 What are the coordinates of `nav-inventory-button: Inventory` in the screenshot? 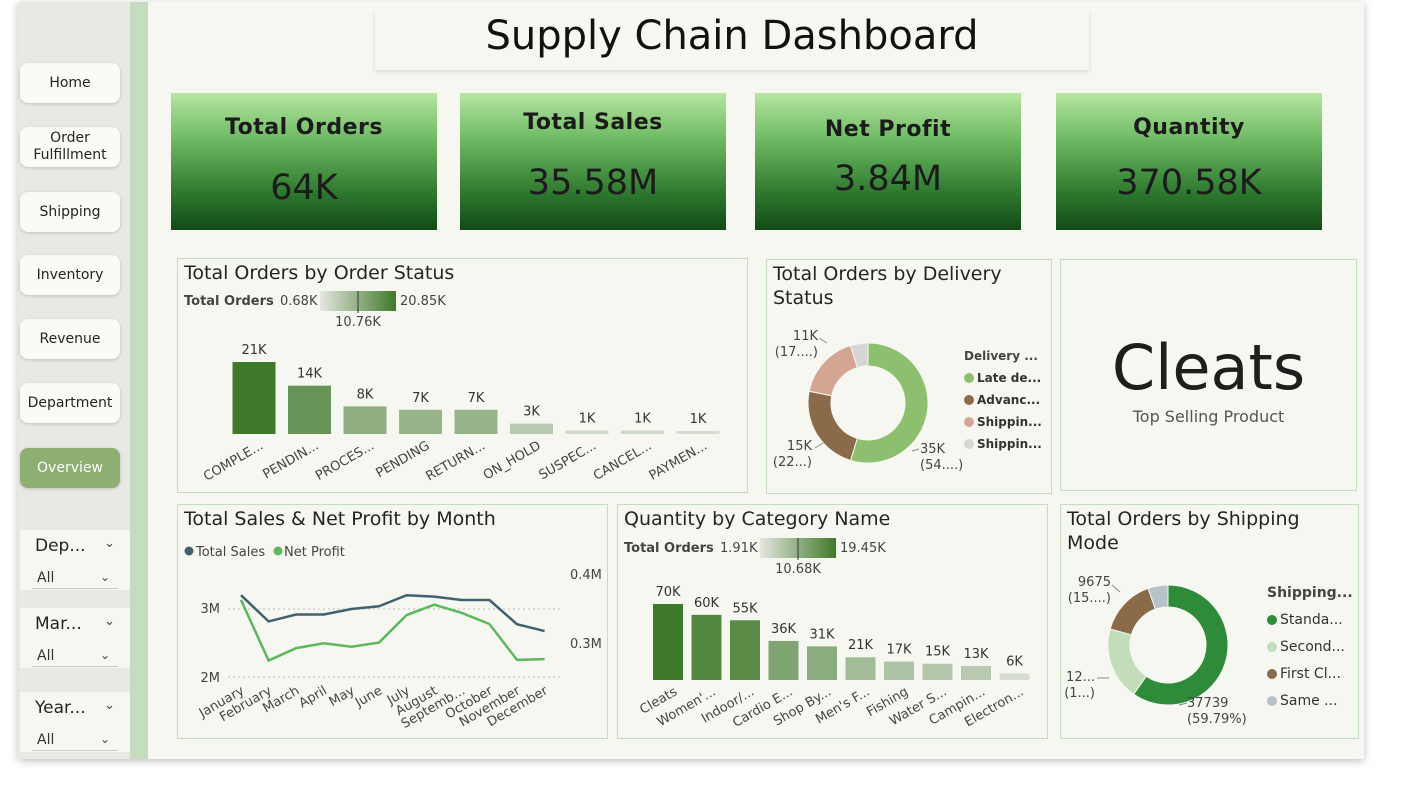 It's located at (70, 275).